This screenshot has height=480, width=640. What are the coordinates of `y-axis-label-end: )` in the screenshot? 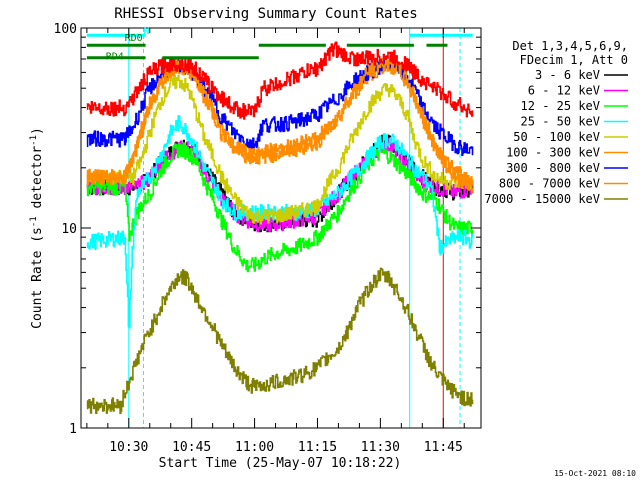 It's located at (37, 131).